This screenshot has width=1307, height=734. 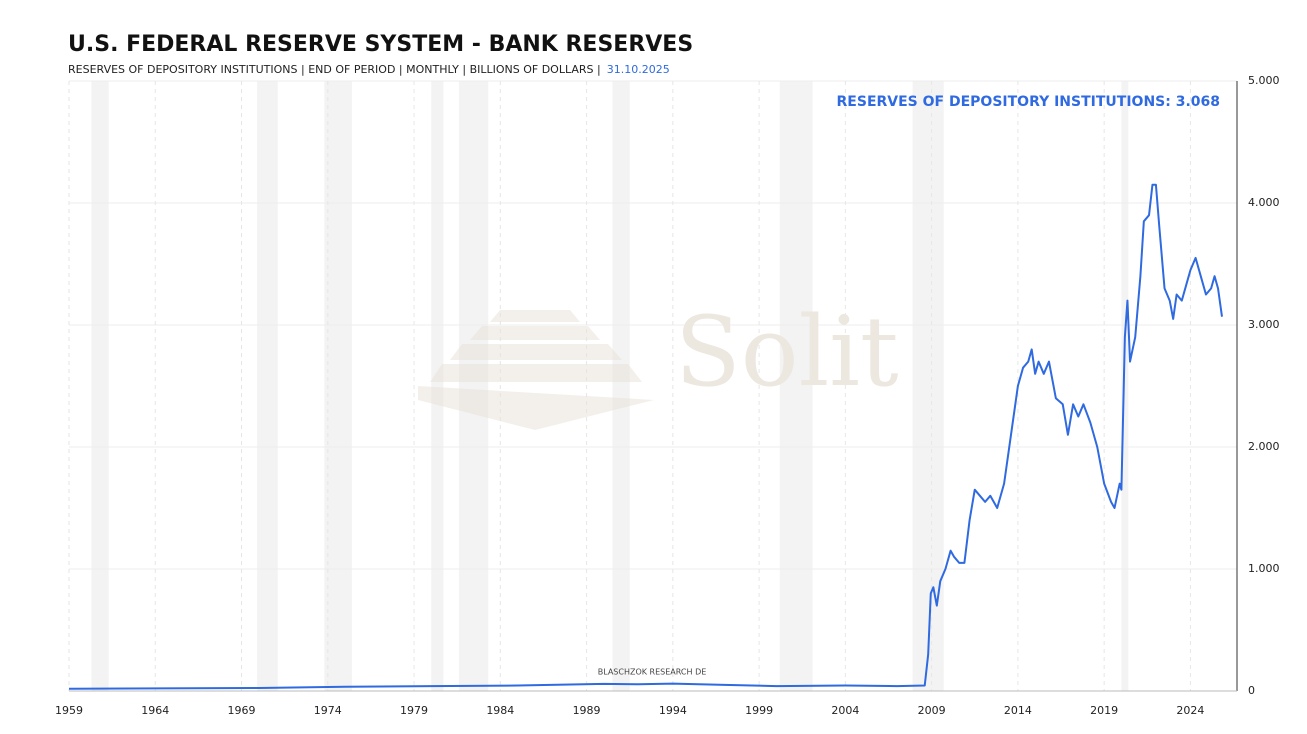 What do you see at coordinates (845, 710) in the screenshot?
I see `x-tick-label: 2004` at bounding box center [845, 710].